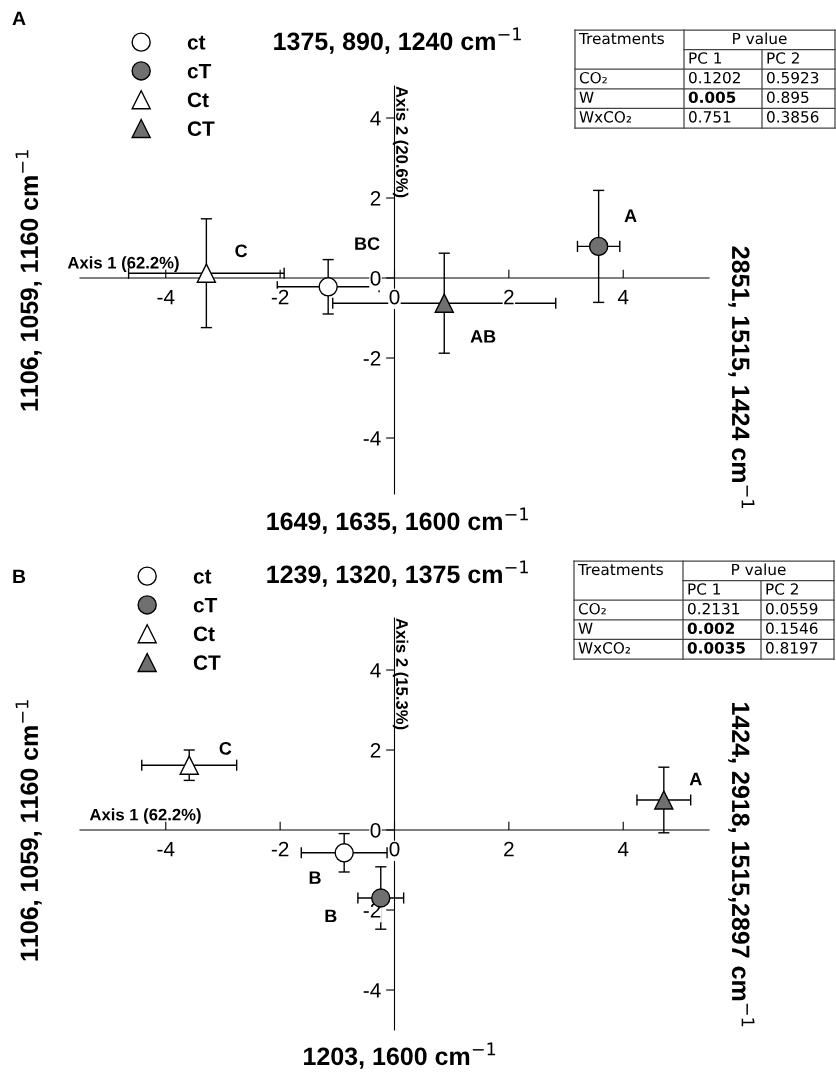 This screenshot has height=1080, width=836. I want to click on text: 1649, 1635, 1600 cm$^{−1}$, so click(397, 520).